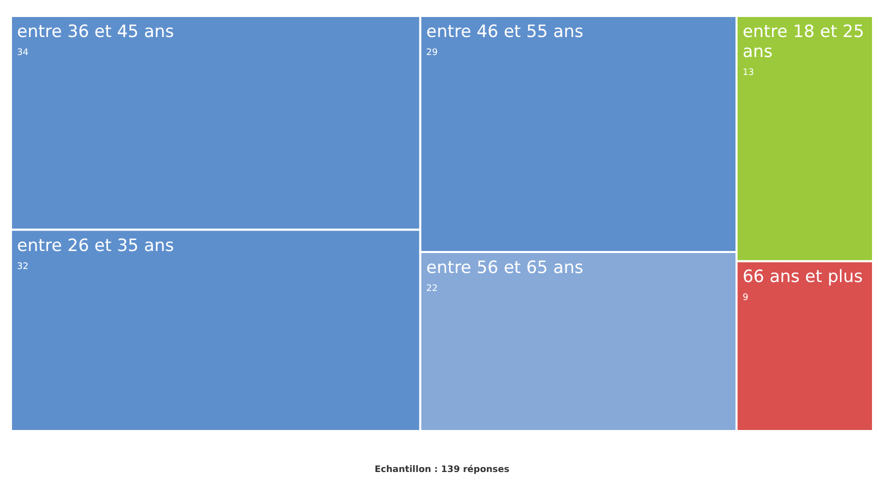 This screenshot has height=481, width=878. What do you see at coordinates (432, 289) in the screenshot?
I see `data-label: 22` at bounding box center [432, 289].